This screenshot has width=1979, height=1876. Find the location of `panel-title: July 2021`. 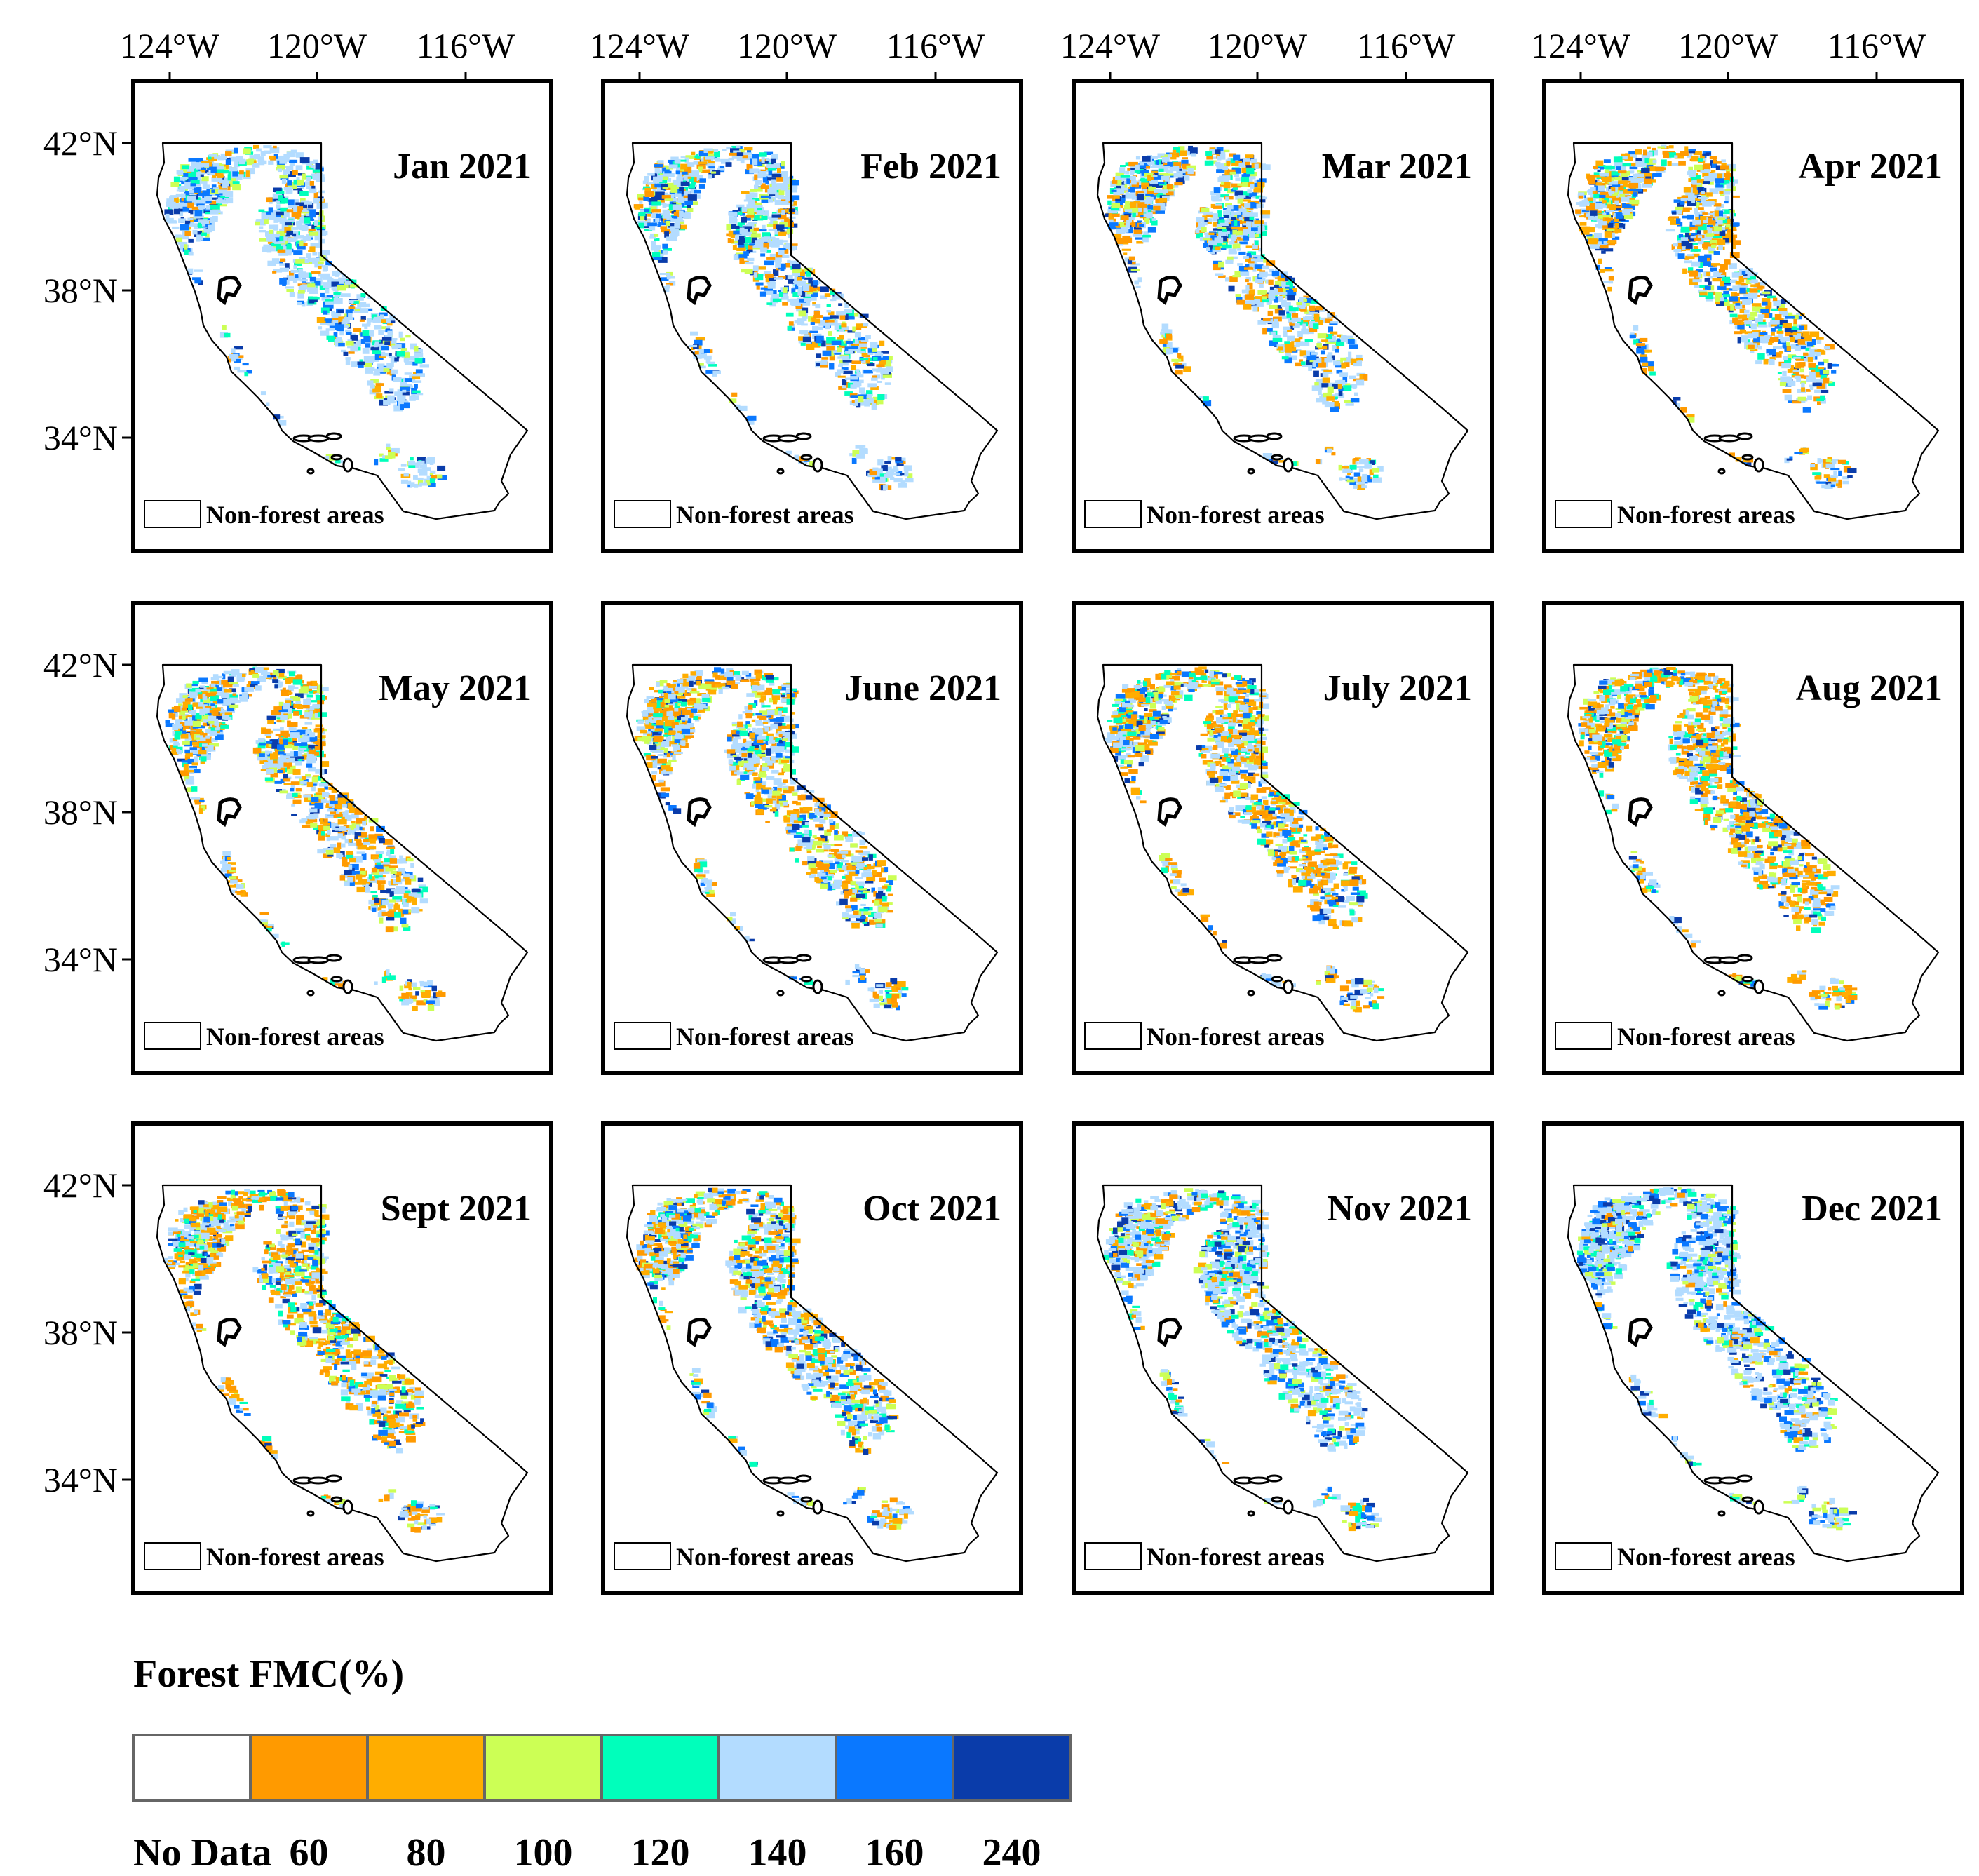

panel-title: July 2021 is located at coordinates (1397, 688).